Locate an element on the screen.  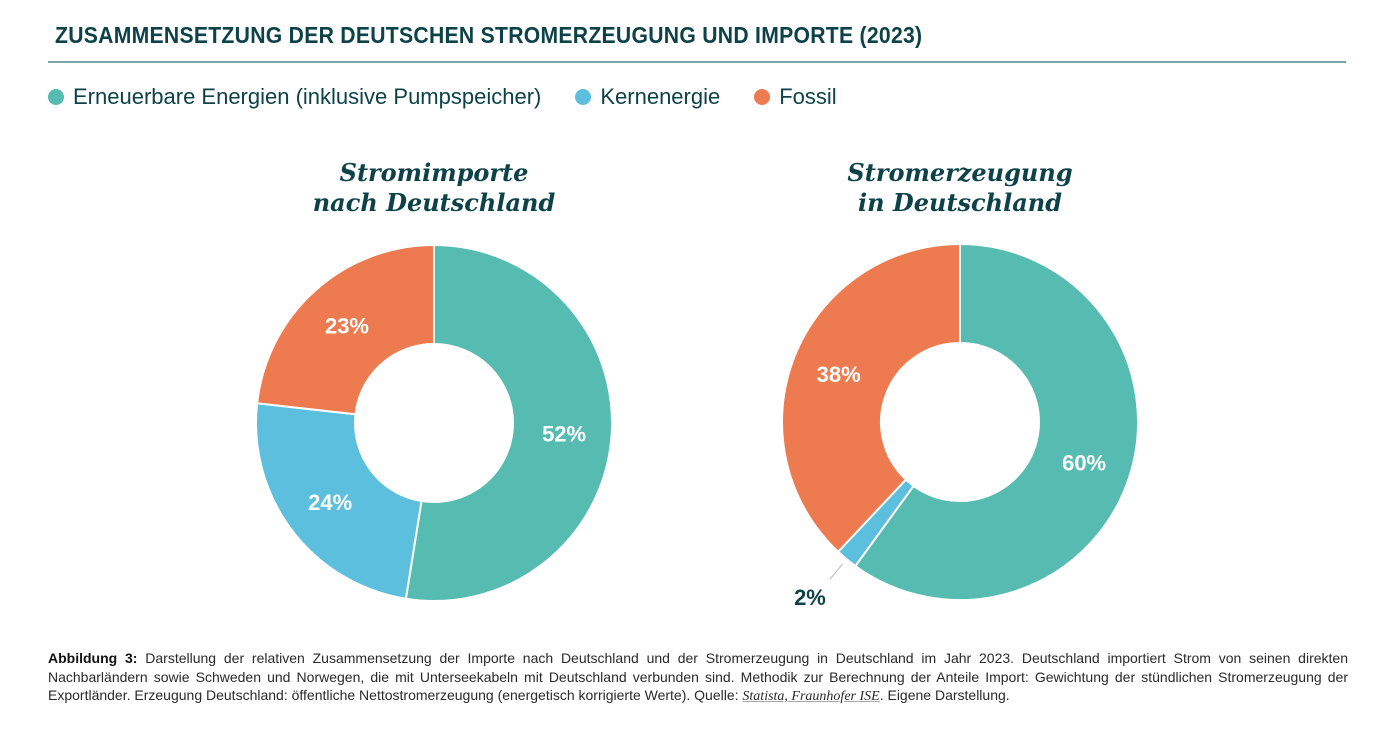
chart-1-slice-fossil is located at coordinates (345, 329).